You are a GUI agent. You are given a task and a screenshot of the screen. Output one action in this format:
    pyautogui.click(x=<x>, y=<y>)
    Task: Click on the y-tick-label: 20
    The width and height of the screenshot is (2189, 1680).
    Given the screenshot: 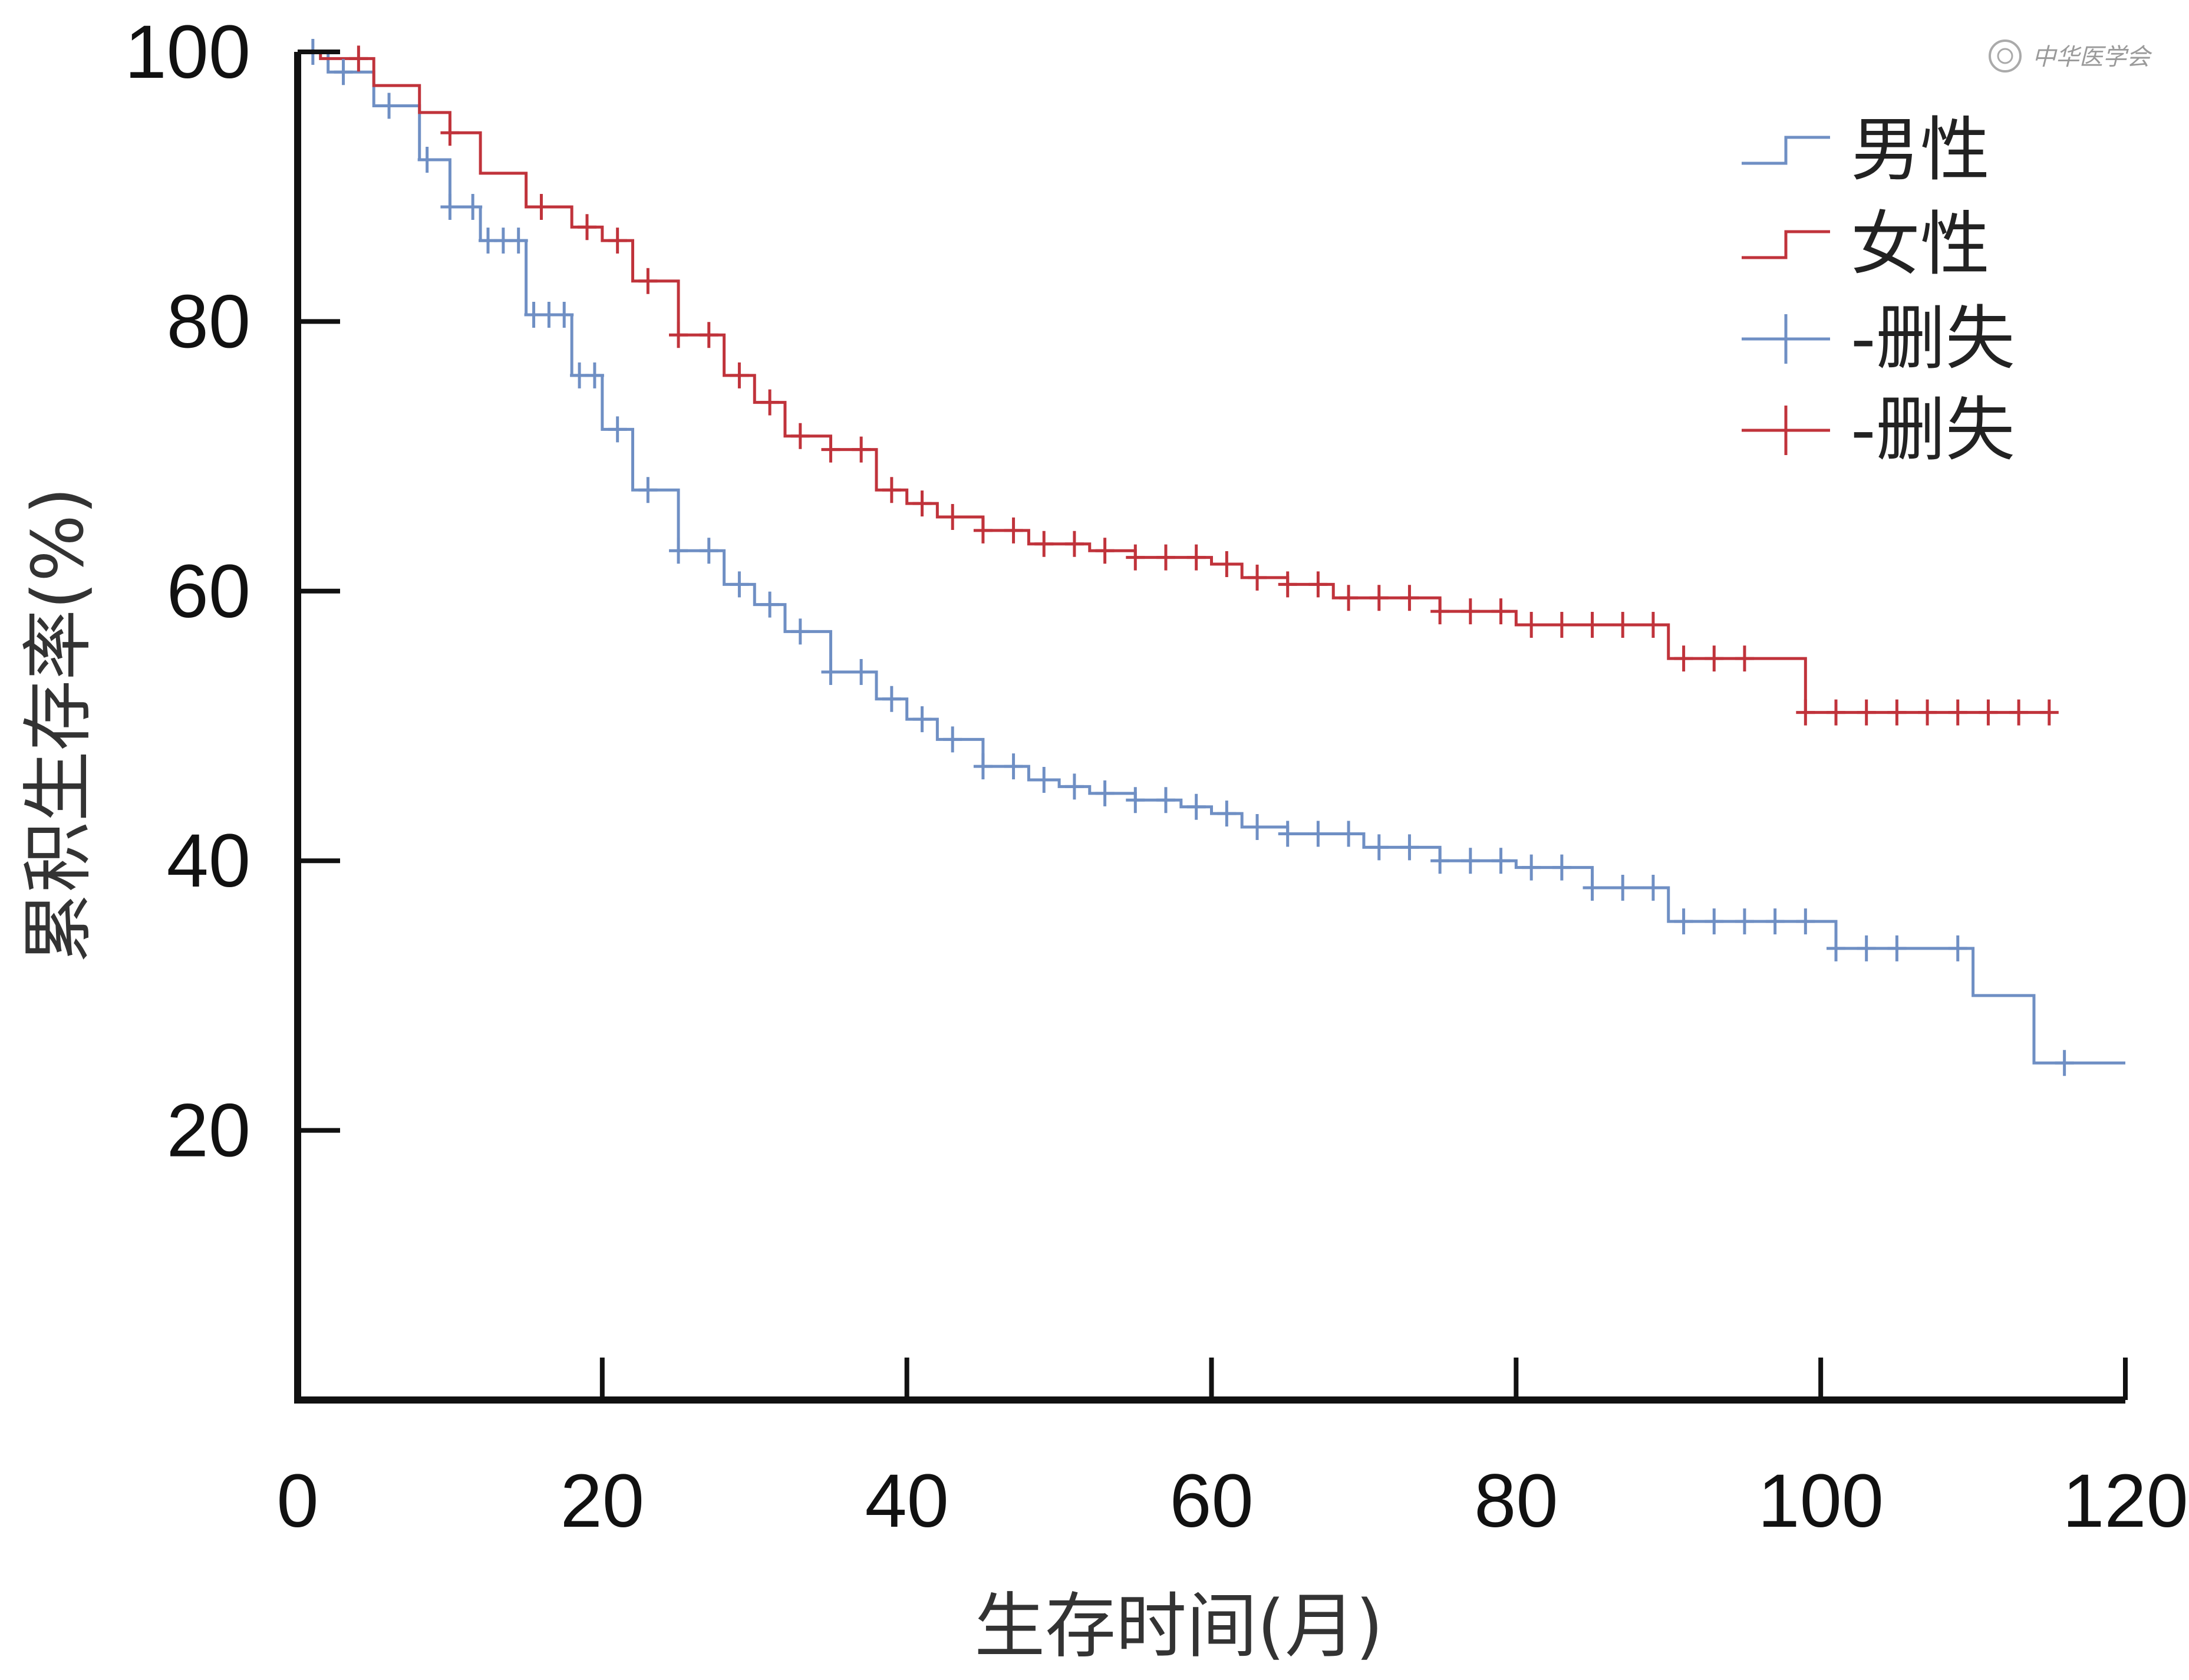 What is the action you would take?
    pyautogui.click(x=208, y=1131)
    